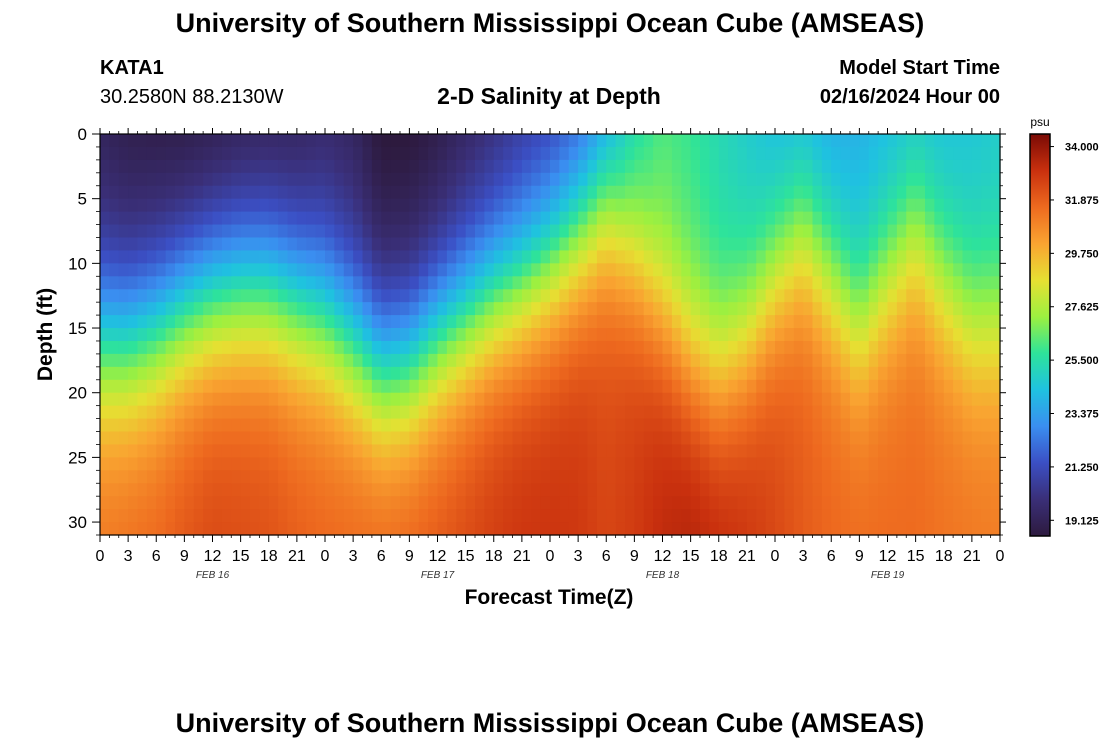 This screenshot has height=750, width=1100. What do you see at coordinates (1039, 122) in the screenshot?
I see `colorbar-unit: psu` at bounding box center [1039, 122].